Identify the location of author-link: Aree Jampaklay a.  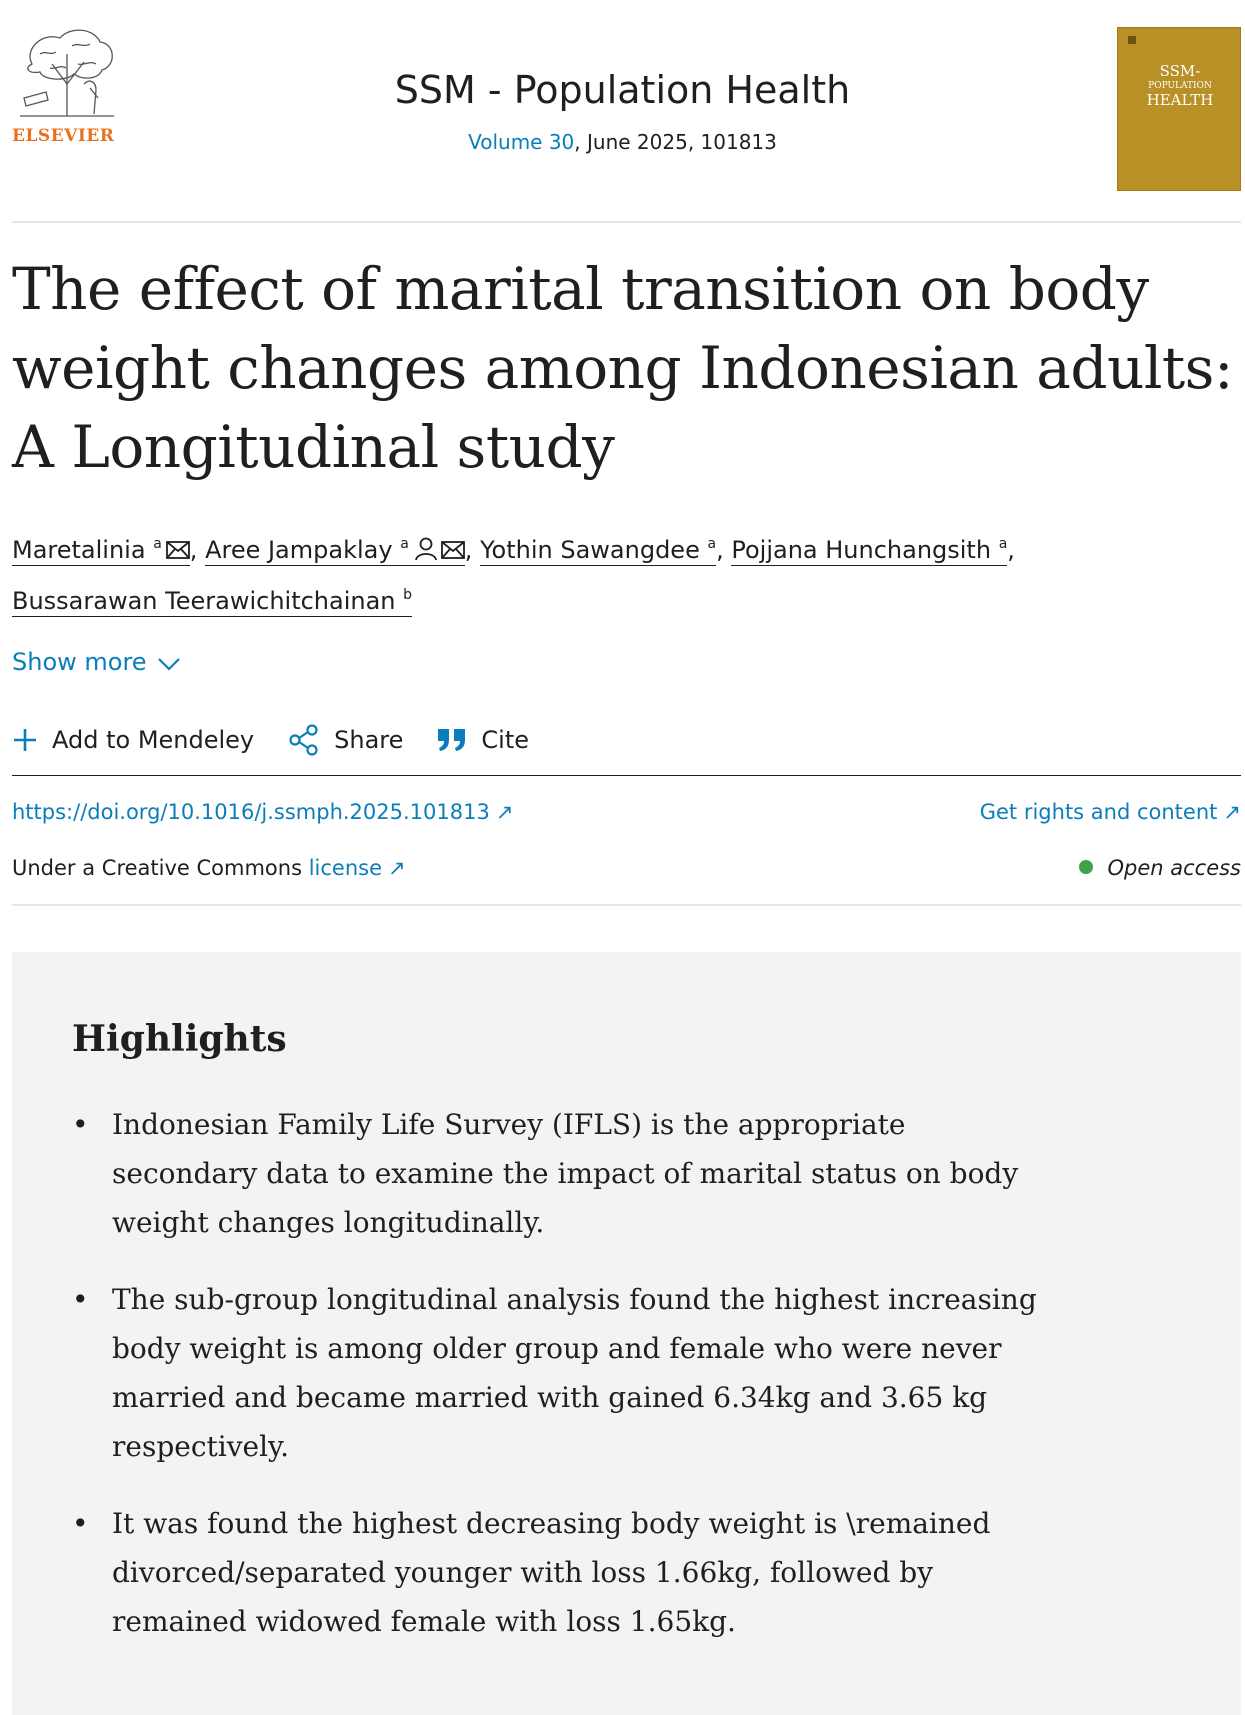
(335, 551).